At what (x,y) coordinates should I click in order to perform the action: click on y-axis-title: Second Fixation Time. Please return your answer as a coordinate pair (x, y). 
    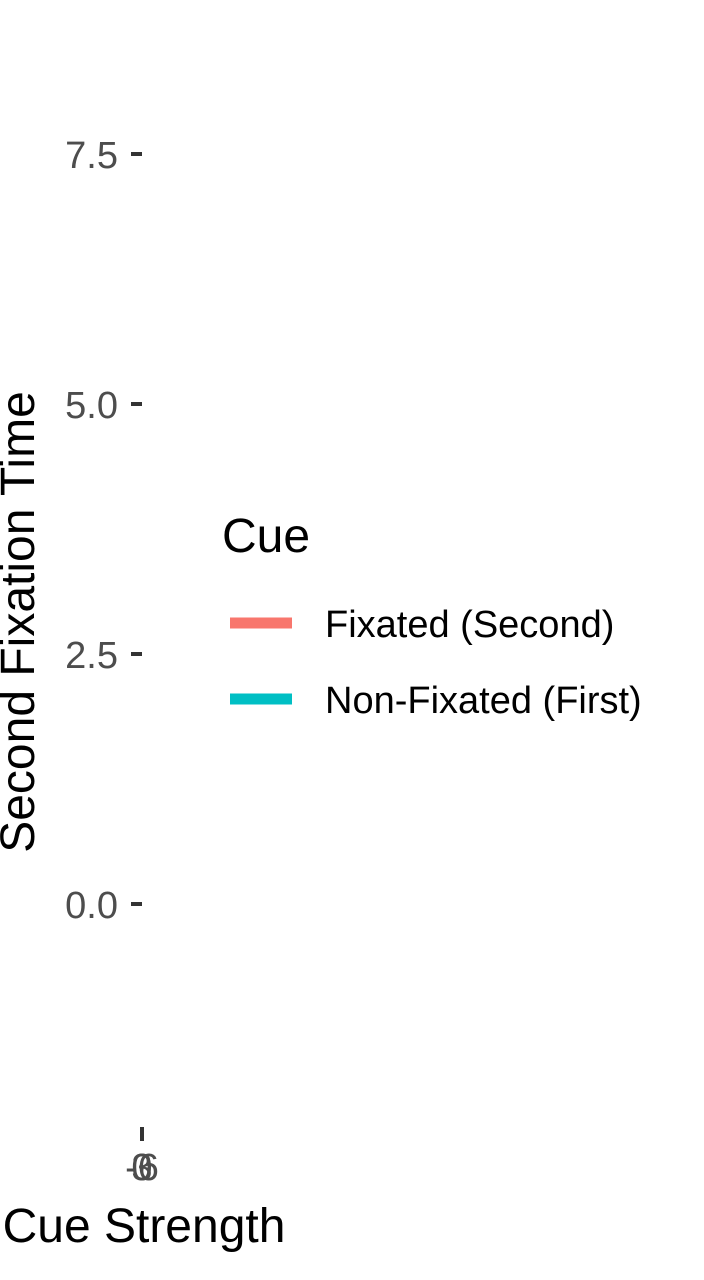
    Looking at the image, I should click on (22, 622).